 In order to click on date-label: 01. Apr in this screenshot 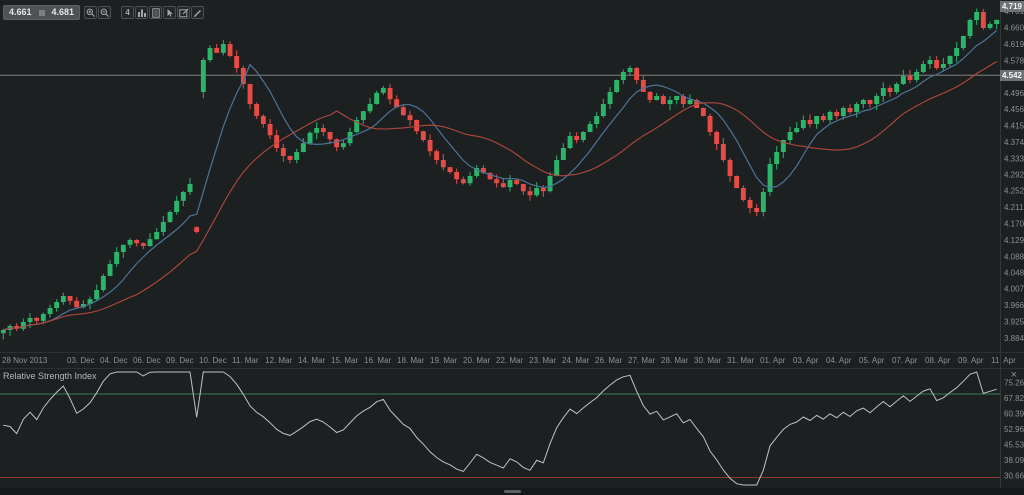, I will do `click(773, 360)`.